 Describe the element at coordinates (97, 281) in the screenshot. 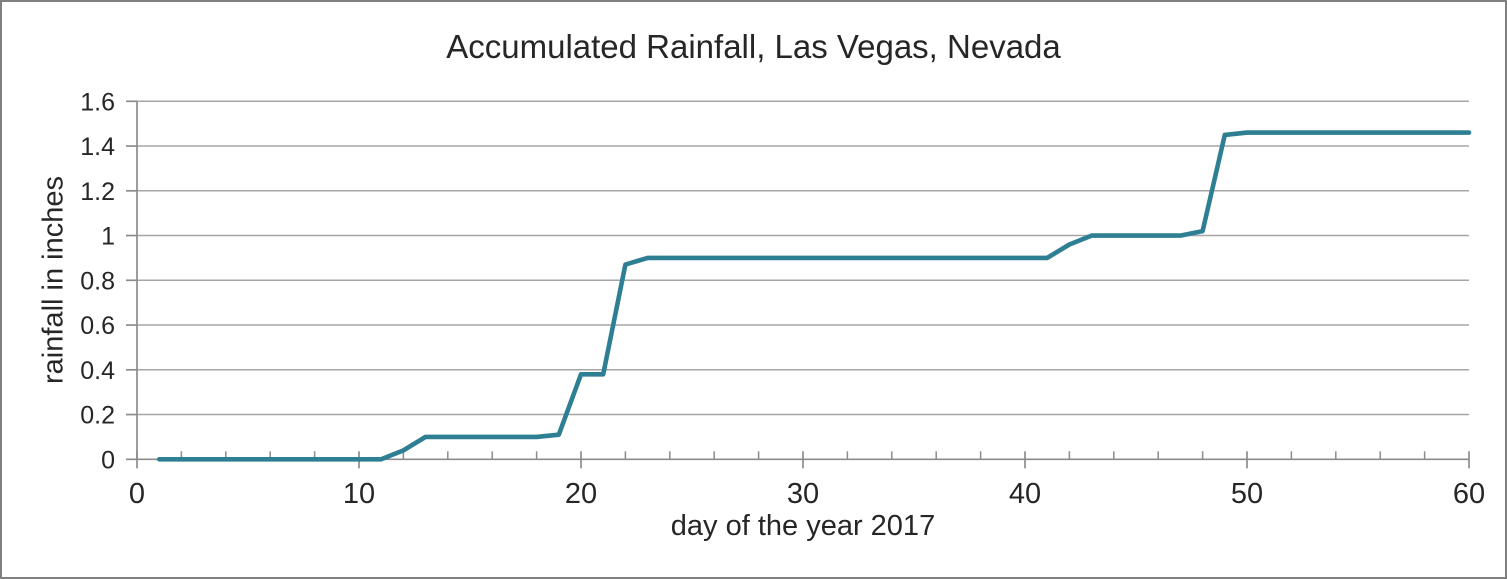

I see `y-tick-label: 0.8` at that location.